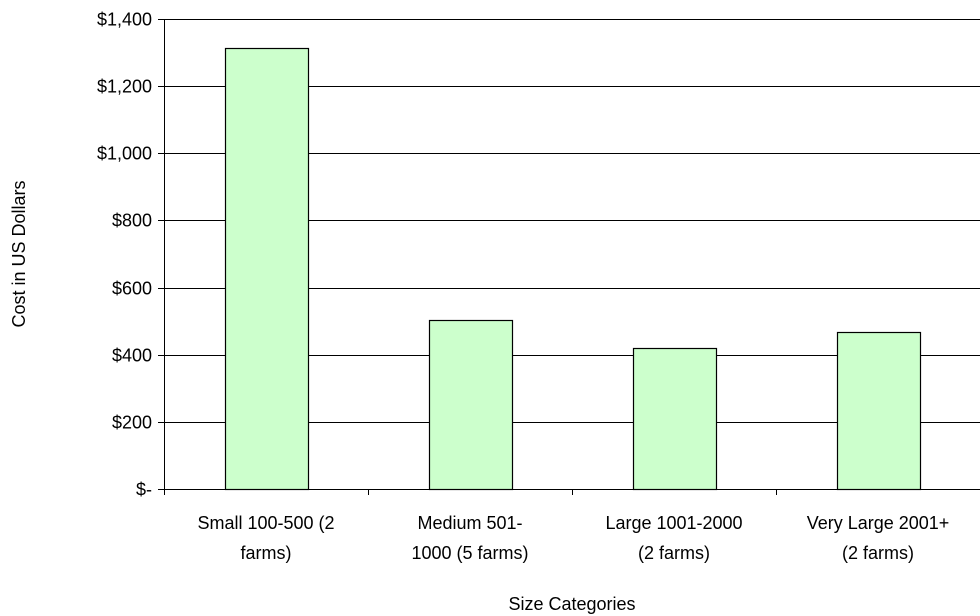 The image size is (980, 616). I want to click on y-tick-label: $800, so click(132, 221).